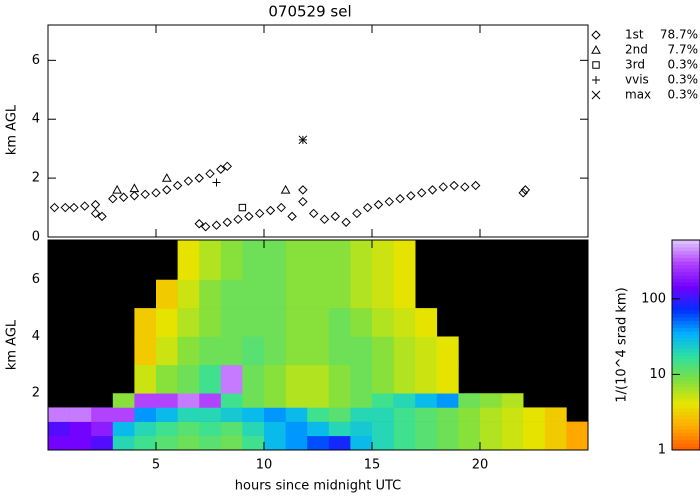 This screenshot has height=500, width=700. I want to click on y-tick-label: 2, so click(36, 393).